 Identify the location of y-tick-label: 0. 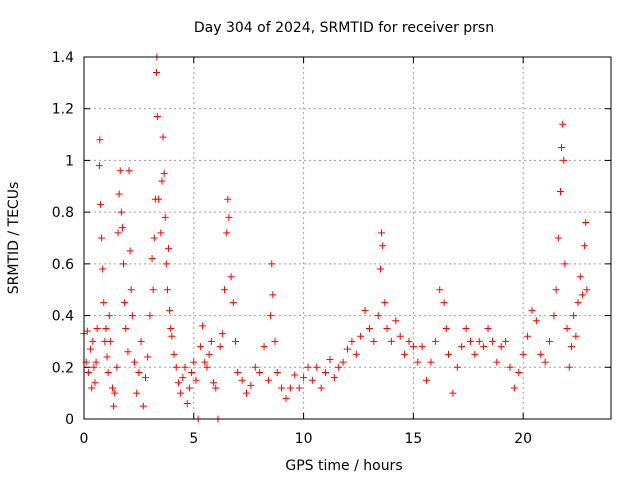
(69, 420).